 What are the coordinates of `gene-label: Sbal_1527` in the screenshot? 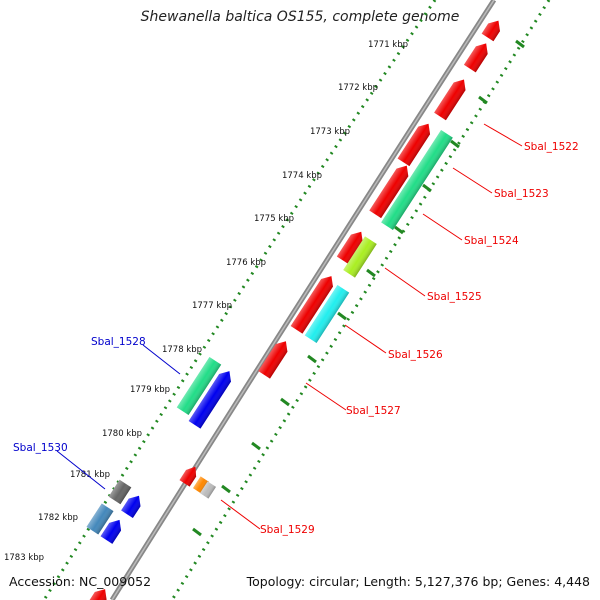 It's located at (373, 411).